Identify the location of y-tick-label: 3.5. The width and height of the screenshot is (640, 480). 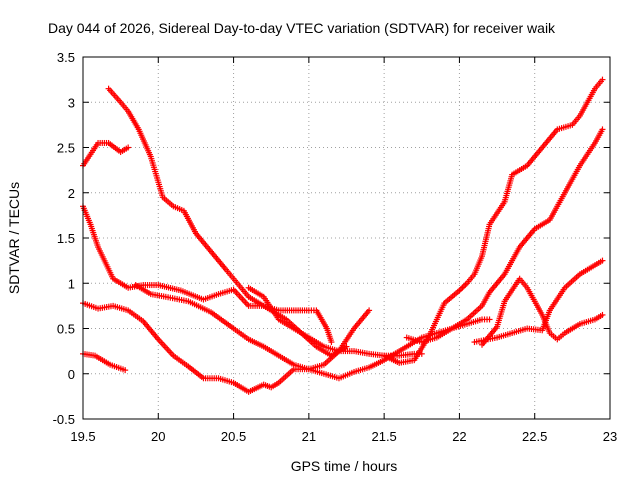
(66, 57).